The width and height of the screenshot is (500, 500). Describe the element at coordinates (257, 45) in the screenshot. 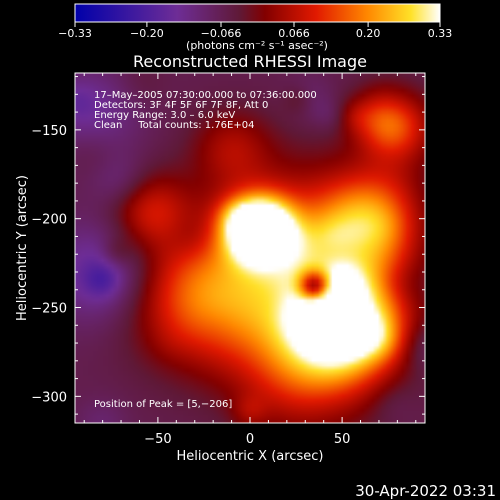

I see `colorbar-units-label: (photons cm⁻² s⁻¹ asec⁻²)` at that location.